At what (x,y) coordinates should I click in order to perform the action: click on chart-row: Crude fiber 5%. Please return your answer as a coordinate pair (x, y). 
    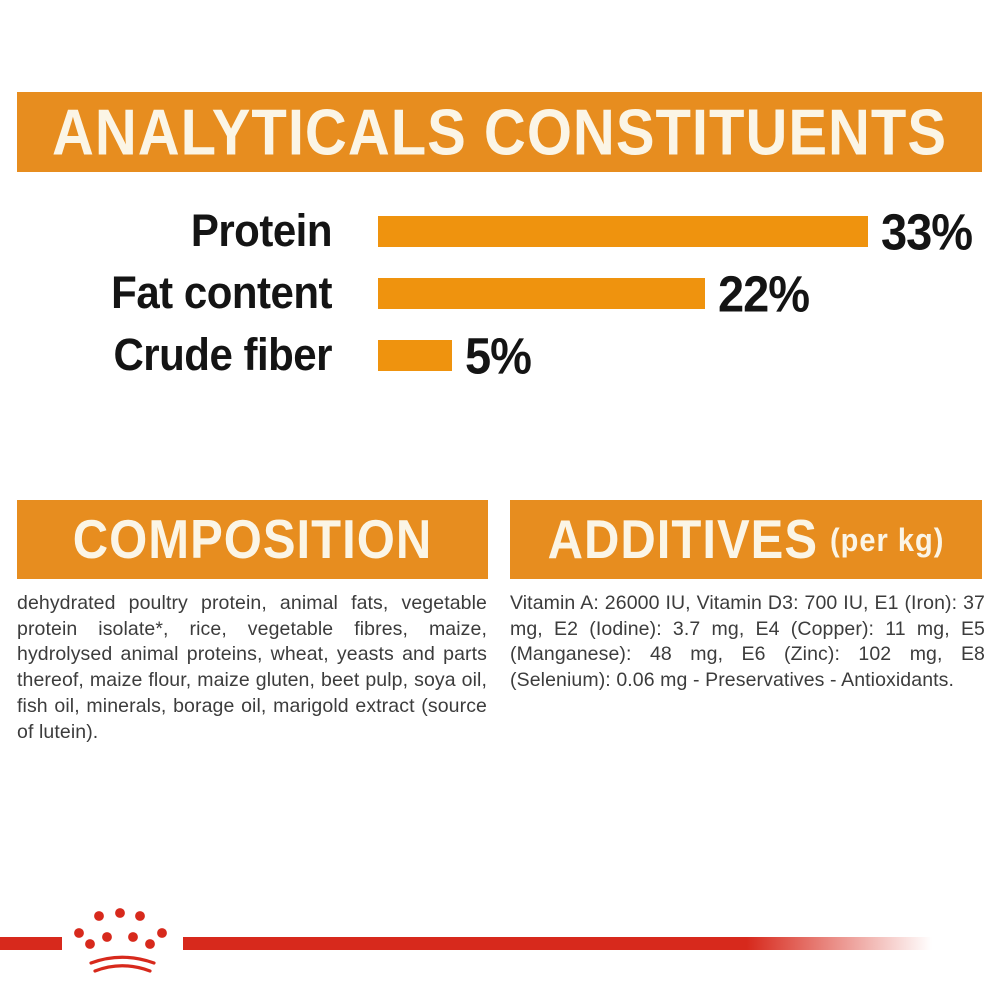
    Looking at the image, I should click on (500, 355).